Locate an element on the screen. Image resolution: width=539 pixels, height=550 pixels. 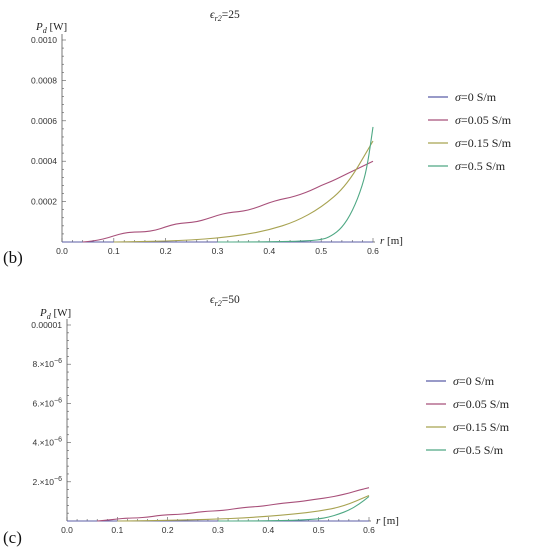
panel-label: (b) is located at coordinates (13, 257).